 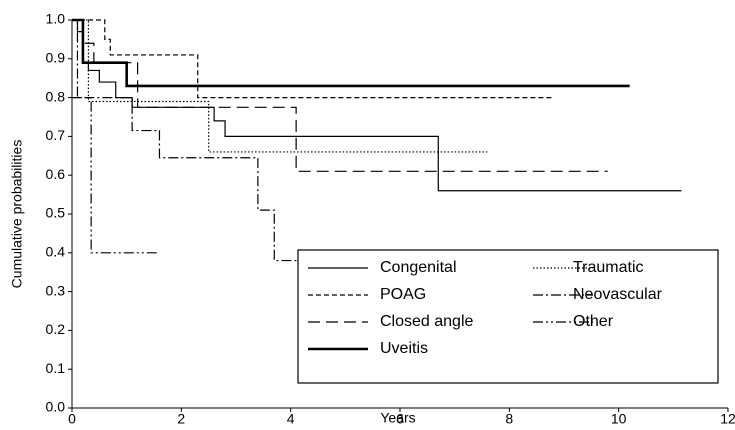 I want to click on x-tick-label: 6, so click(x=400, y=419).